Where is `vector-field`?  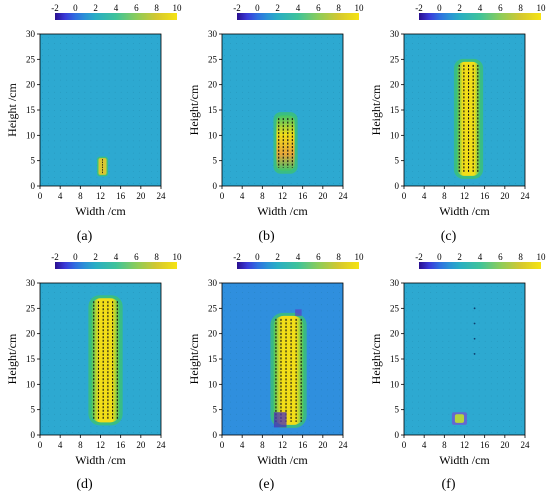 vector-field is located at coordinates (100, 110).